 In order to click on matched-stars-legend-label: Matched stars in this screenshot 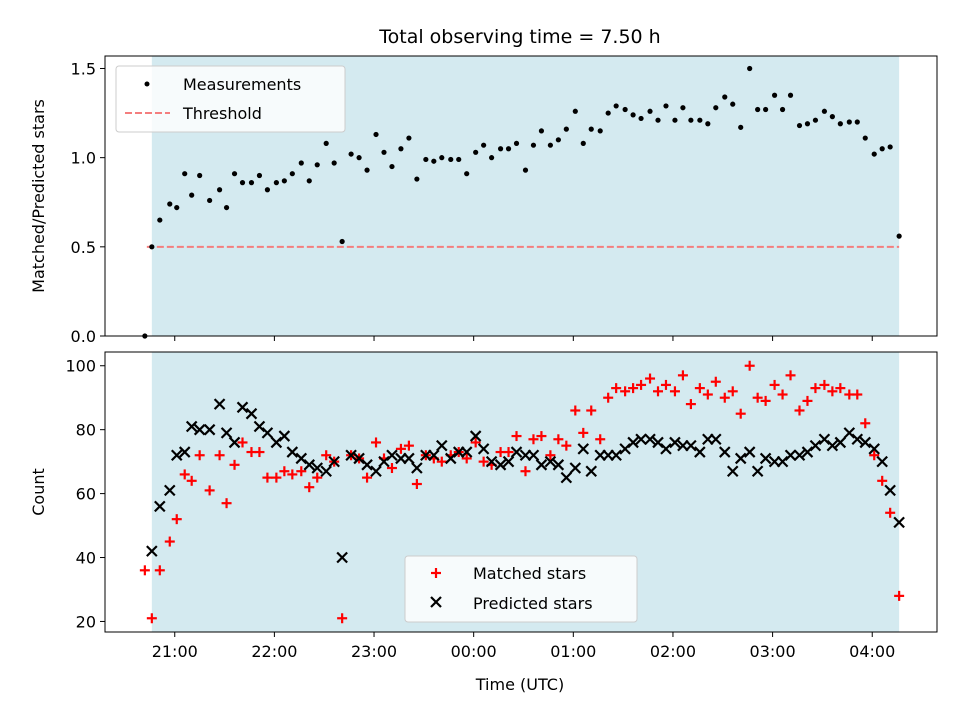, I will do `click(529, 573)`.